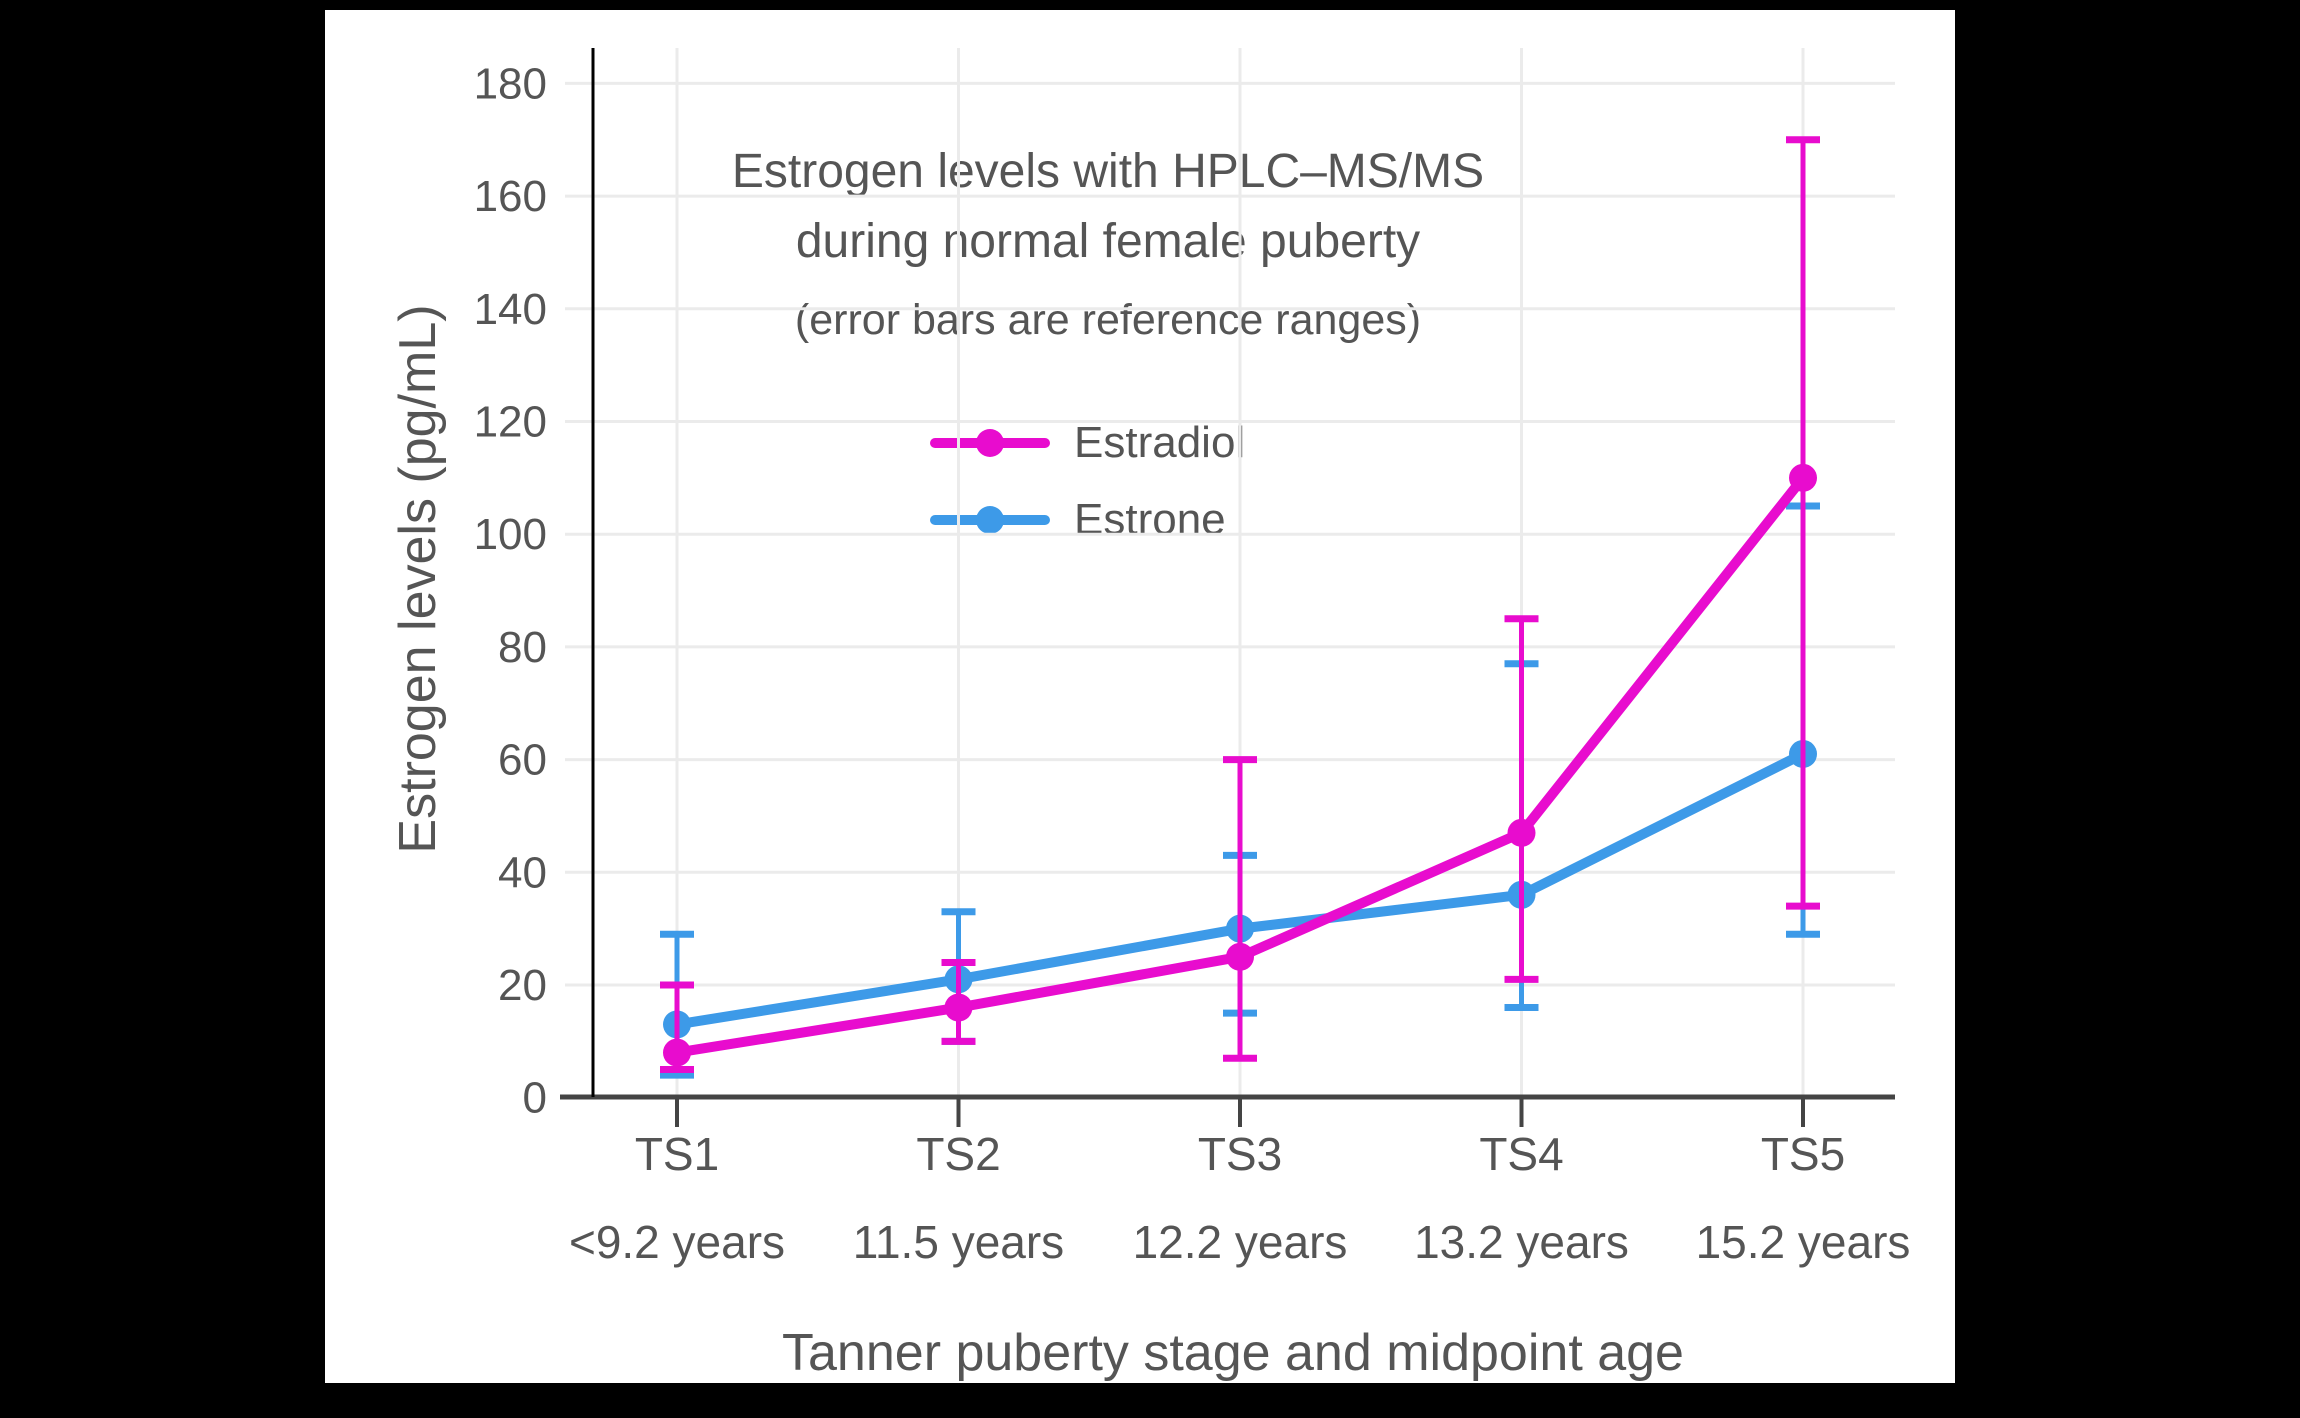 This screenshot has width=2300, height=1418. I want to click on y-tick-label: 100, so click(510, 534).